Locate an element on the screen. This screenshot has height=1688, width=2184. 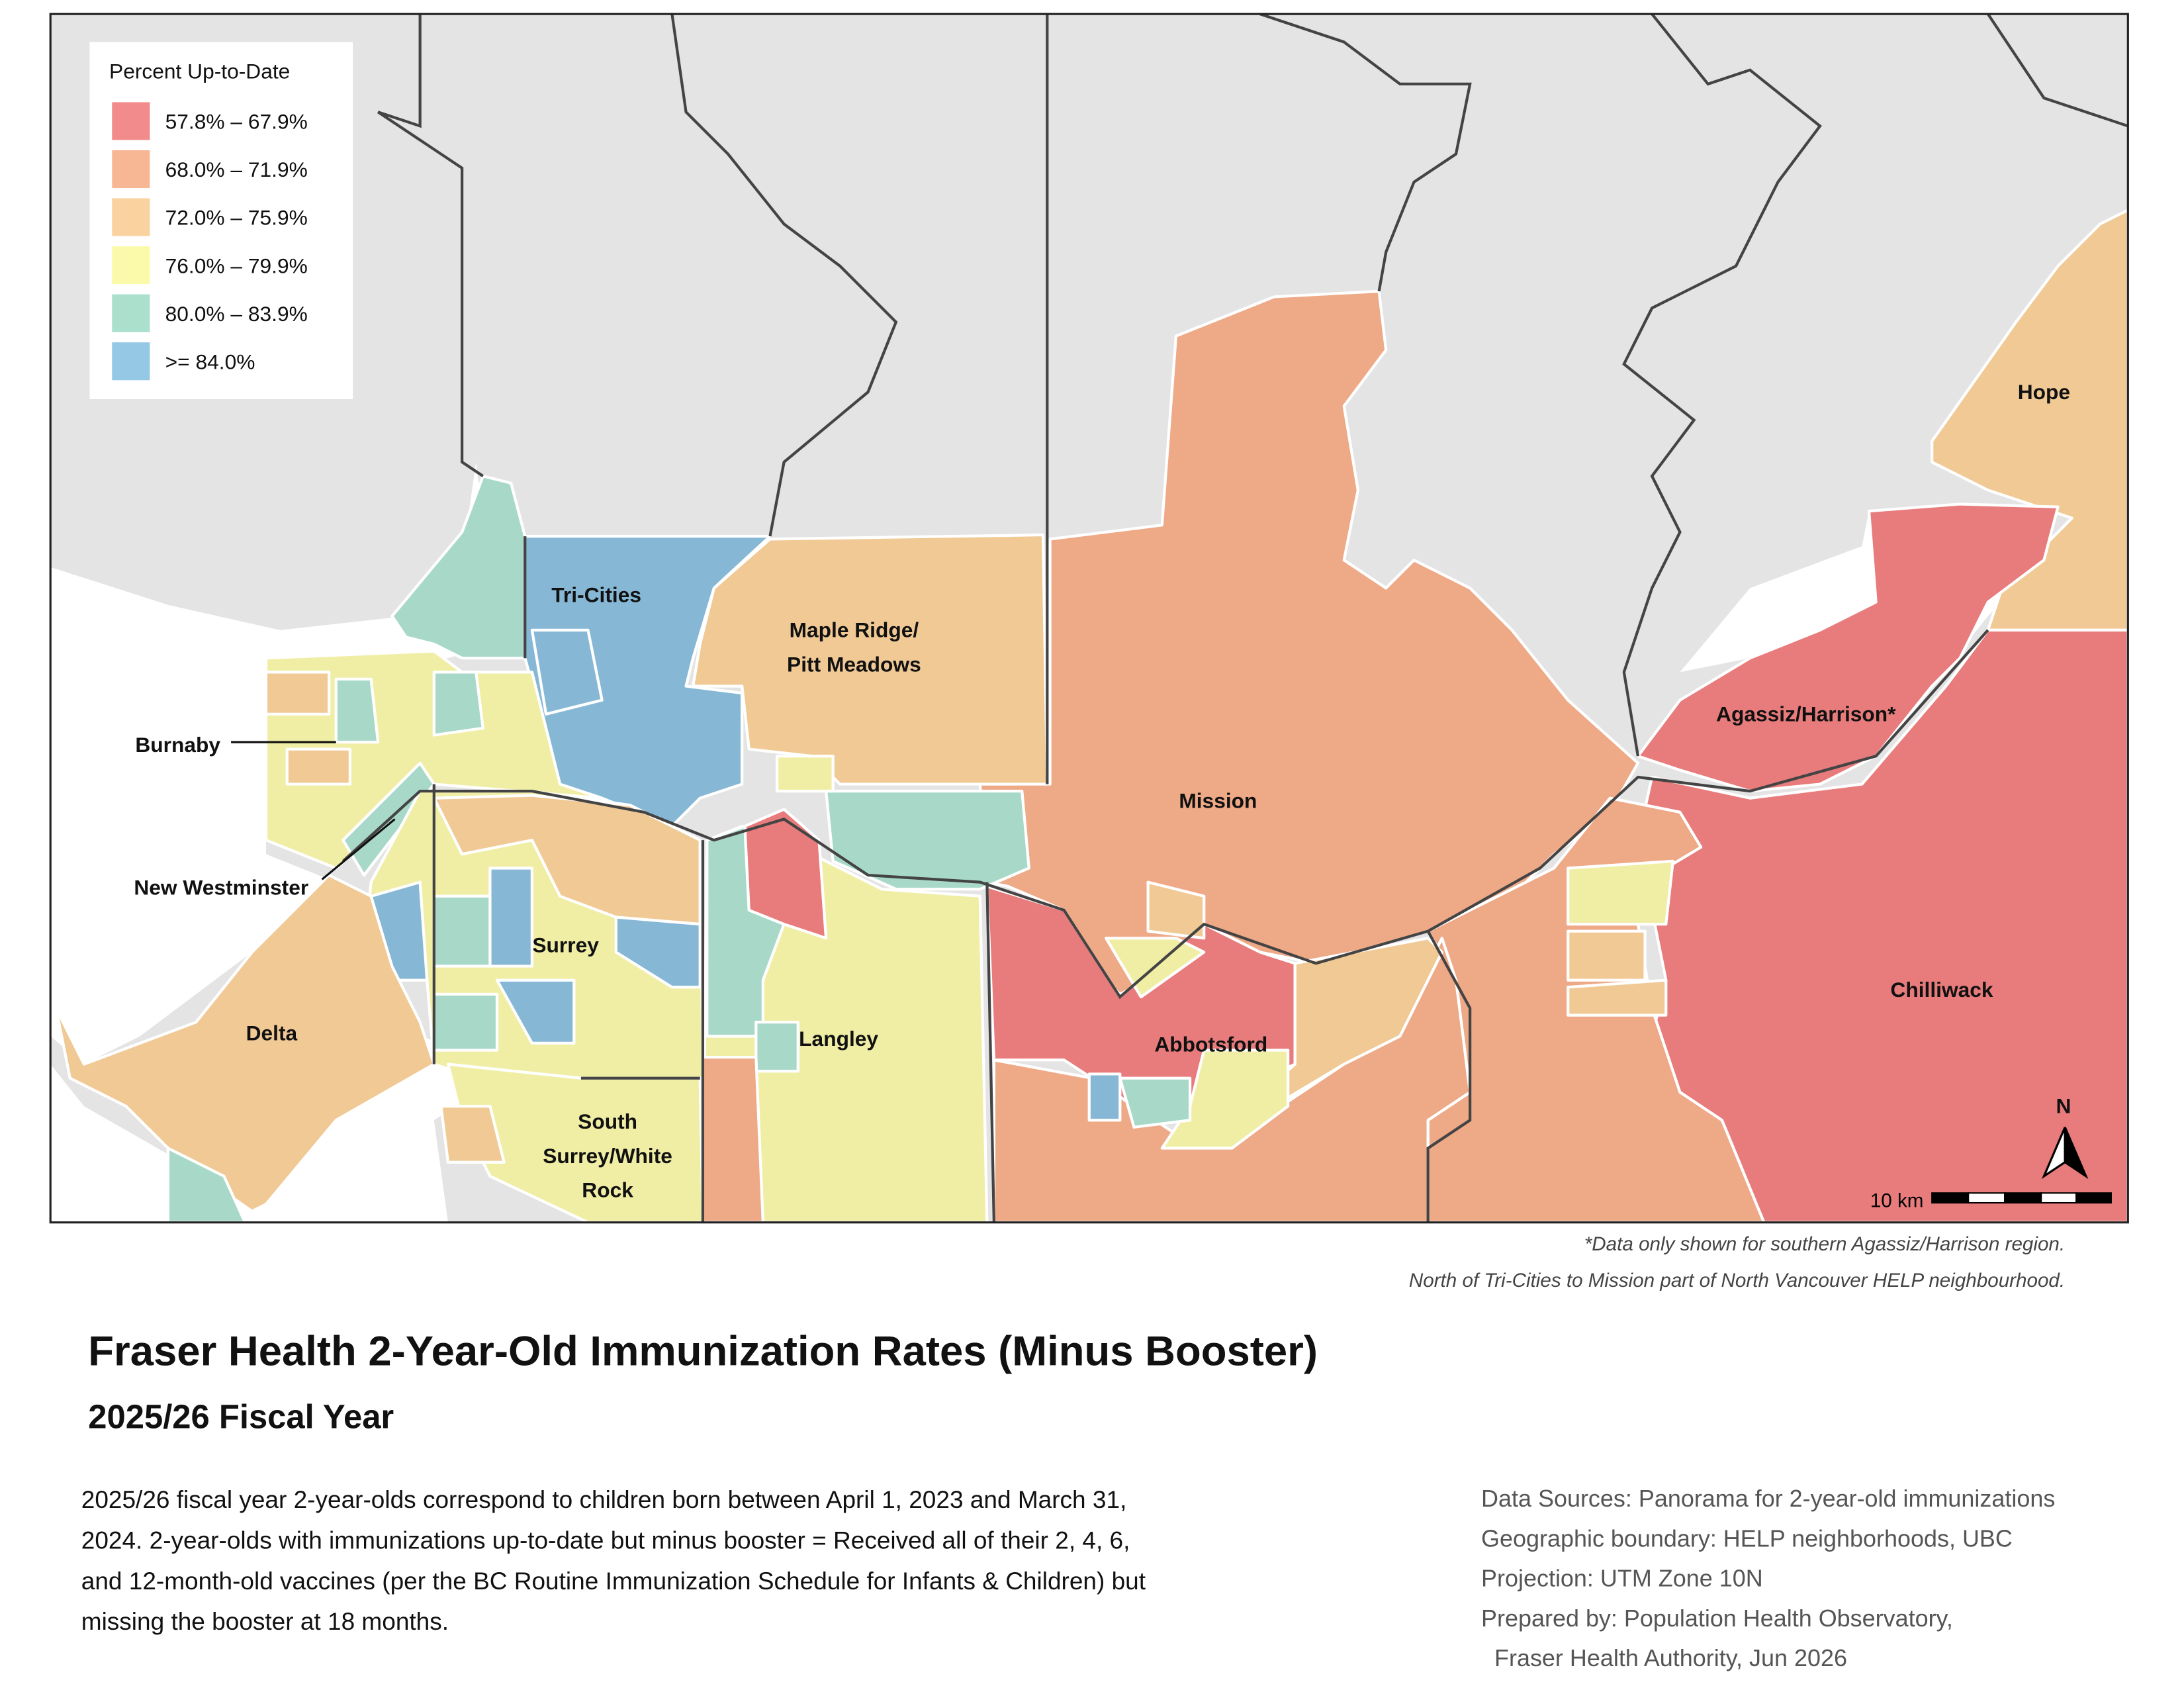
description-line: missing the booster at 18 months. is located at coordinates (265, 1621).